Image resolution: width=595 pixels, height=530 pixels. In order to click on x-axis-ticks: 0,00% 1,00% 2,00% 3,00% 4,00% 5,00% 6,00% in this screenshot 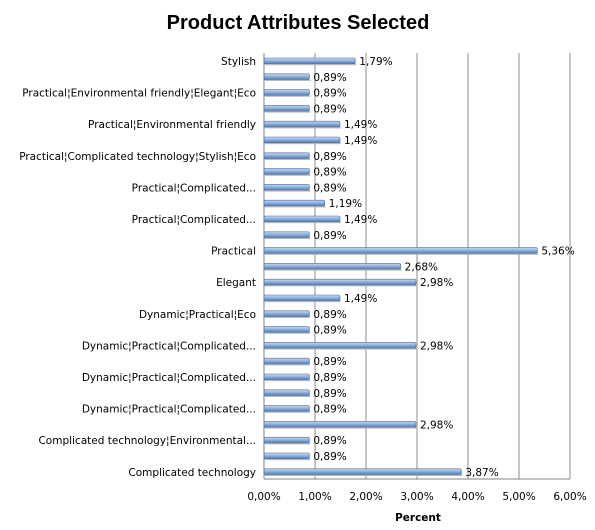, I will do `click(416, 497)`.